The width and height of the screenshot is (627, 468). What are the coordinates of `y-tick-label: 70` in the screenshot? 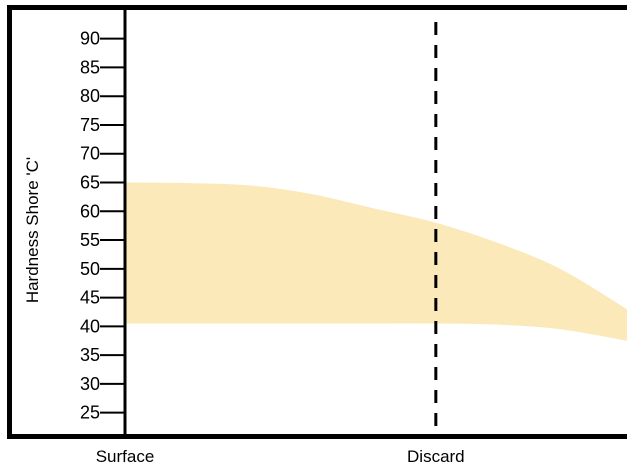 It's located at (90, 154).